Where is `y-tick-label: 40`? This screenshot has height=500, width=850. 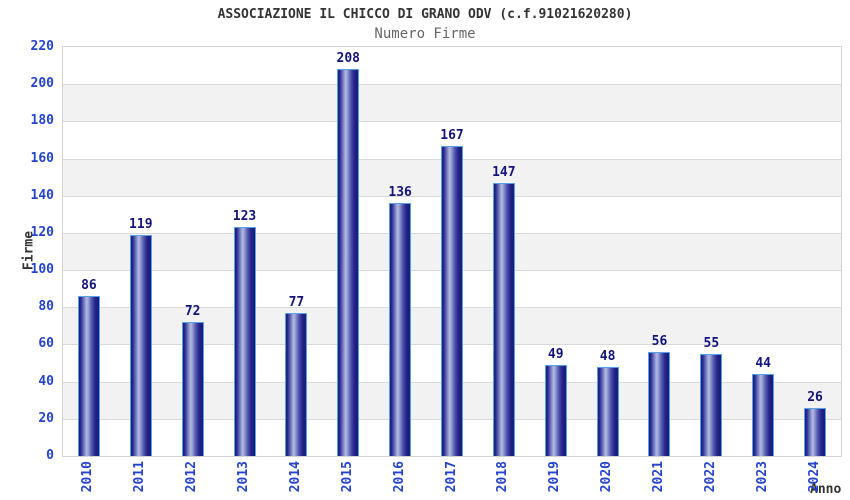
y-tick-label: 40 is located at coordinates (46, 381).